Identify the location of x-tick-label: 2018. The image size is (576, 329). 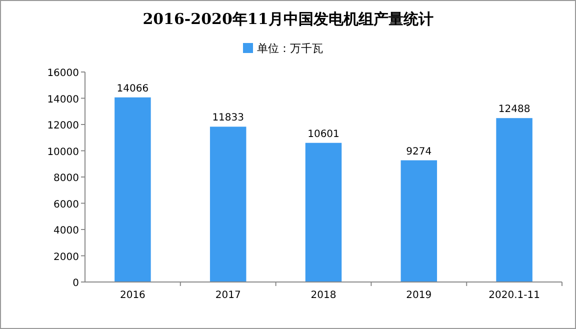
(323, 295).